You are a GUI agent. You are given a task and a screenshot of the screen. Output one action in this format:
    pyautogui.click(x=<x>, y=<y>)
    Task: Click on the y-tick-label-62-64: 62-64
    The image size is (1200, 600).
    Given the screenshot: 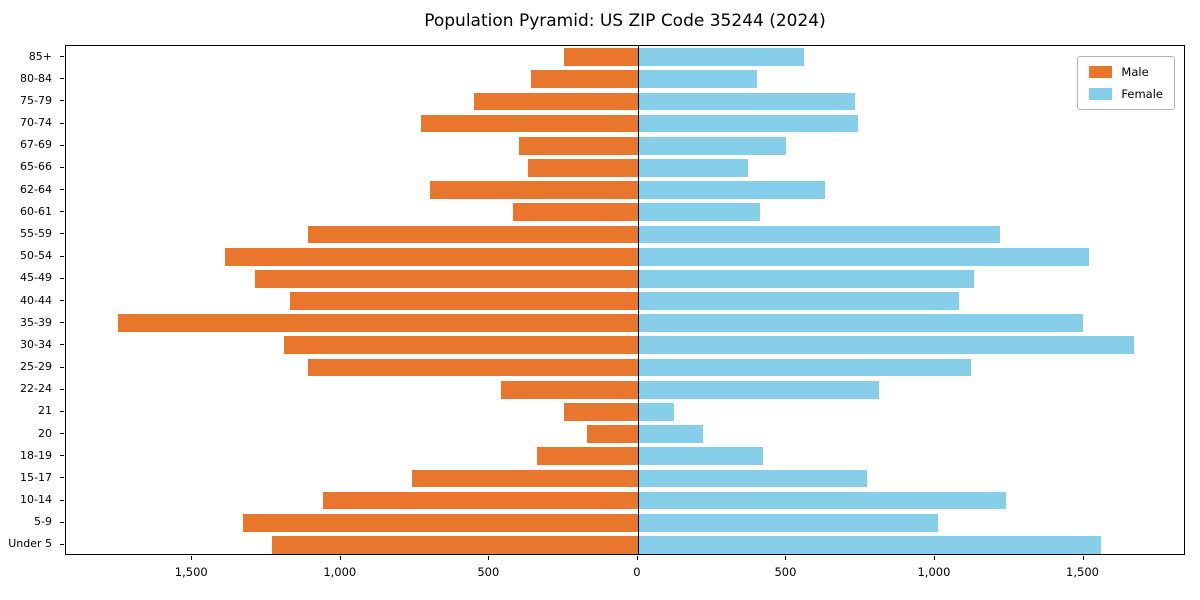 What is the action you would take?
    pyautogui.click(x=36, y=189)
    